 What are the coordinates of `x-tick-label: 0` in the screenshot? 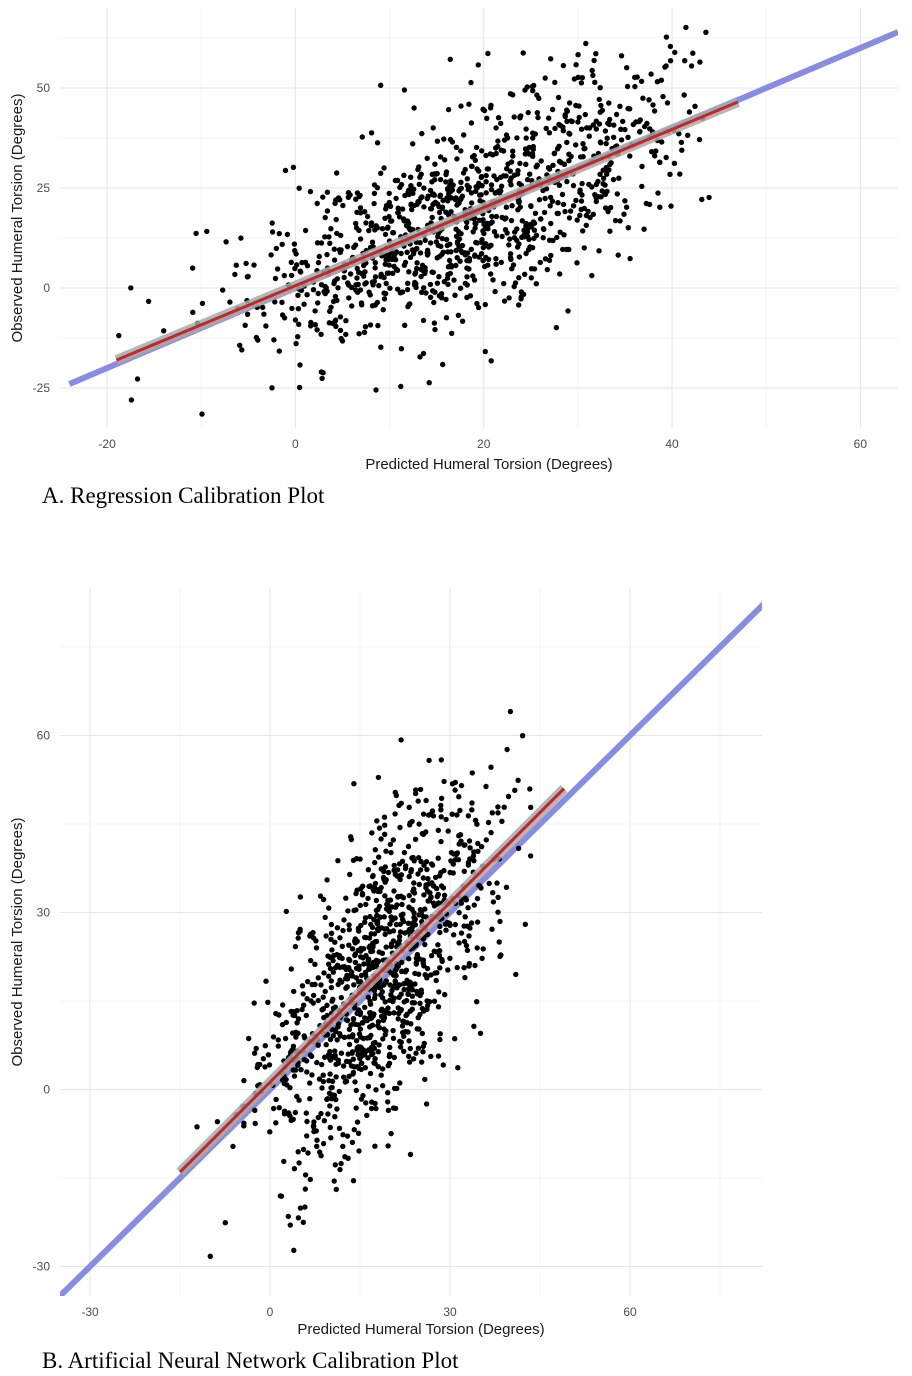 It's located at (270, 1312).